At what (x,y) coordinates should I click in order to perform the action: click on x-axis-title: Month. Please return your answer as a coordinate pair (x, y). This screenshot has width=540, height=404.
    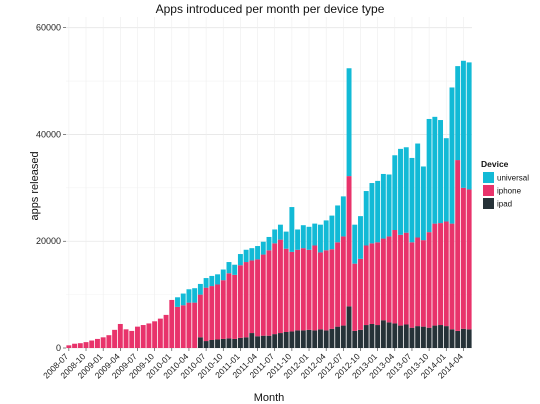
    Looking at the image, I should click on (269, 398).